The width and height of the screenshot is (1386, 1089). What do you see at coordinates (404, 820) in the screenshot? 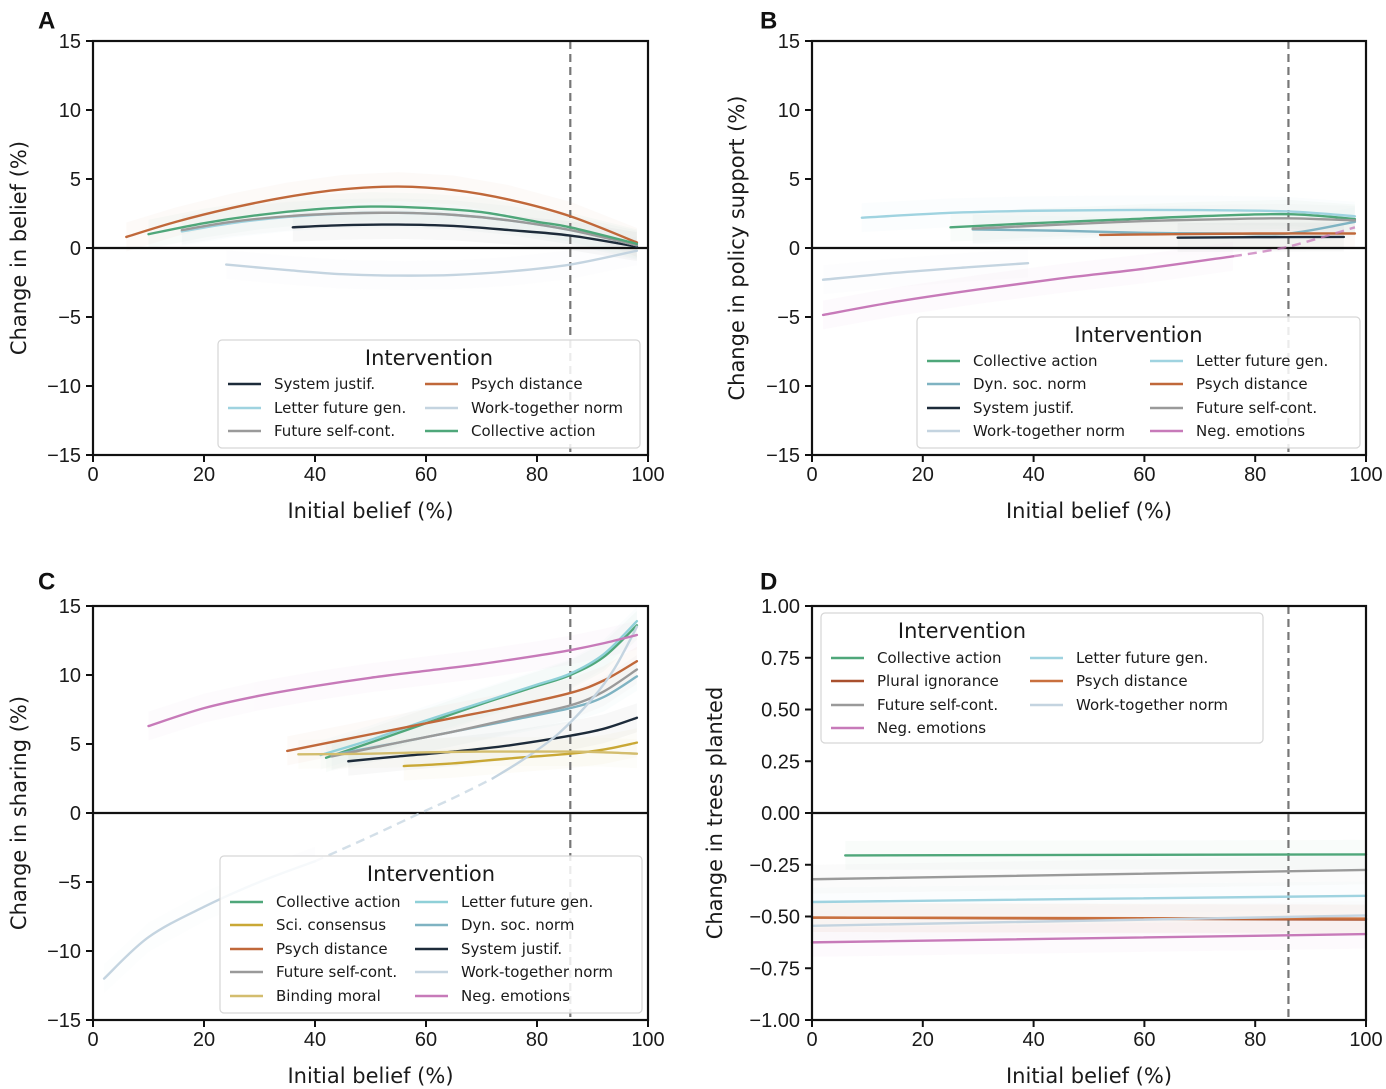
I see `series-line-work-together-norm-extrapolated` at bounding box center [404, 820].